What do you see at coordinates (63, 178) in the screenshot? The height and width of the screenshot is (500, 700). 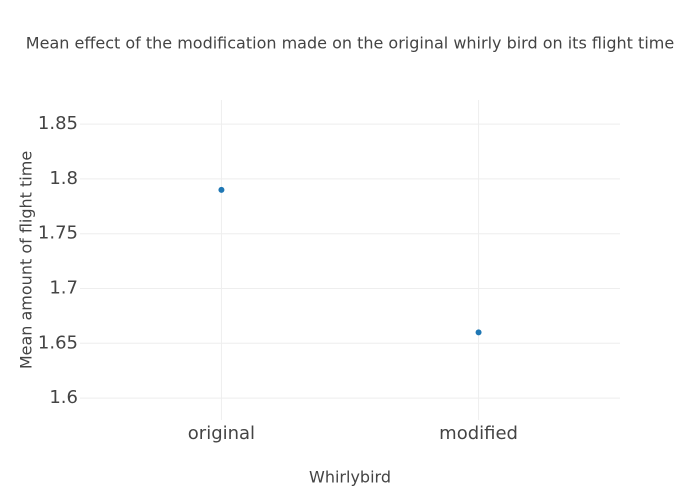 I see `y-tick-label: 1.8` at bounding box center [63, 178].